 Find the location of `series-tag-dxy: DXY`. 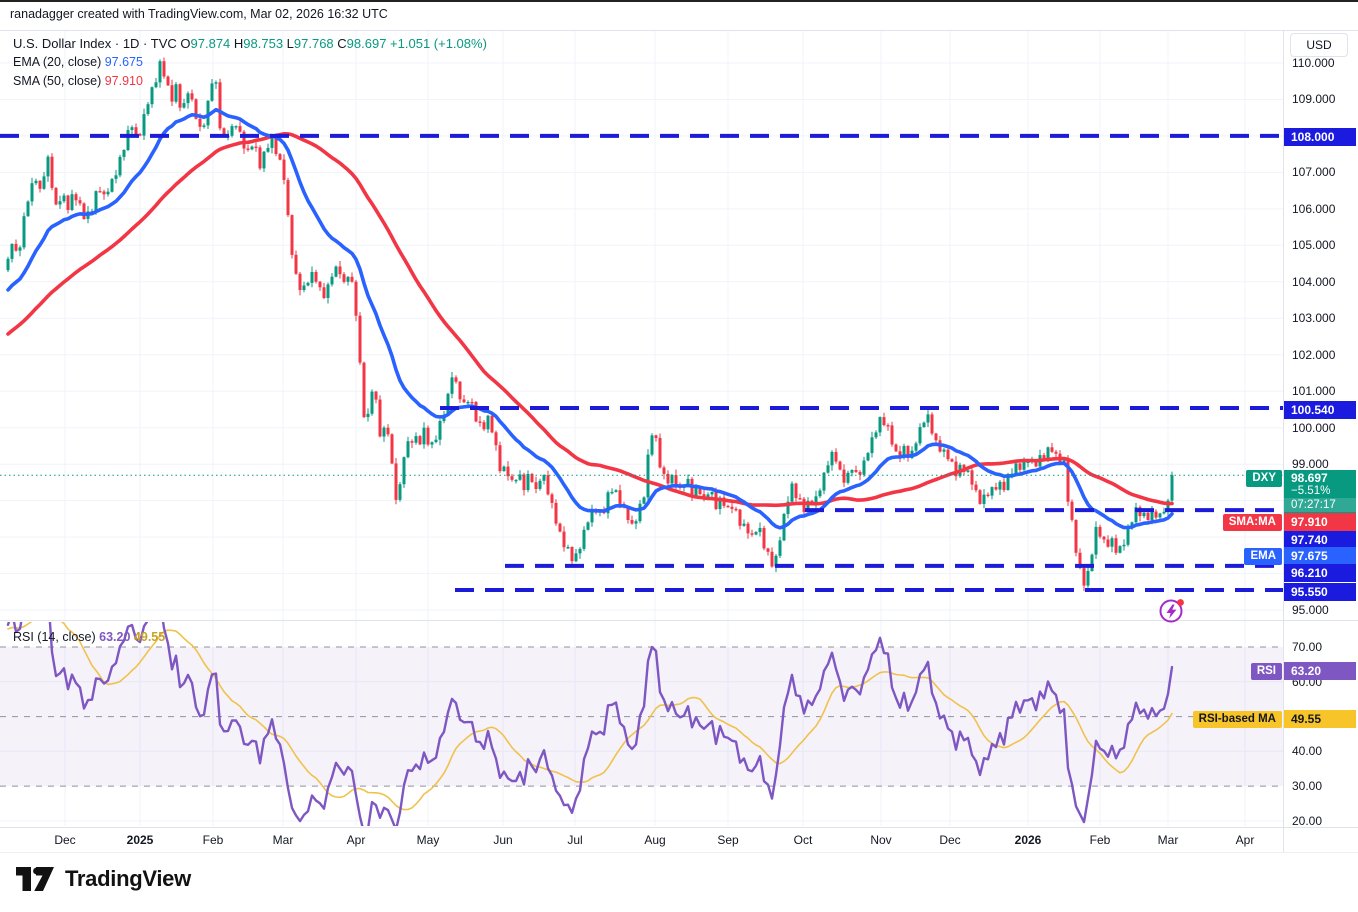

series-tag-dxy: DXY is located at coordinates (1264, 478).